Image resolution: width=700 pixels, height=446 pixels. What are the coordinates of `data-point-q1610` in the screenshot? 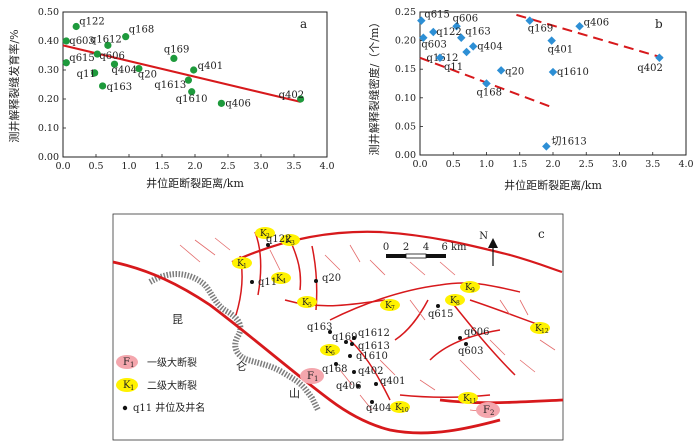 It's located at (192, 92).